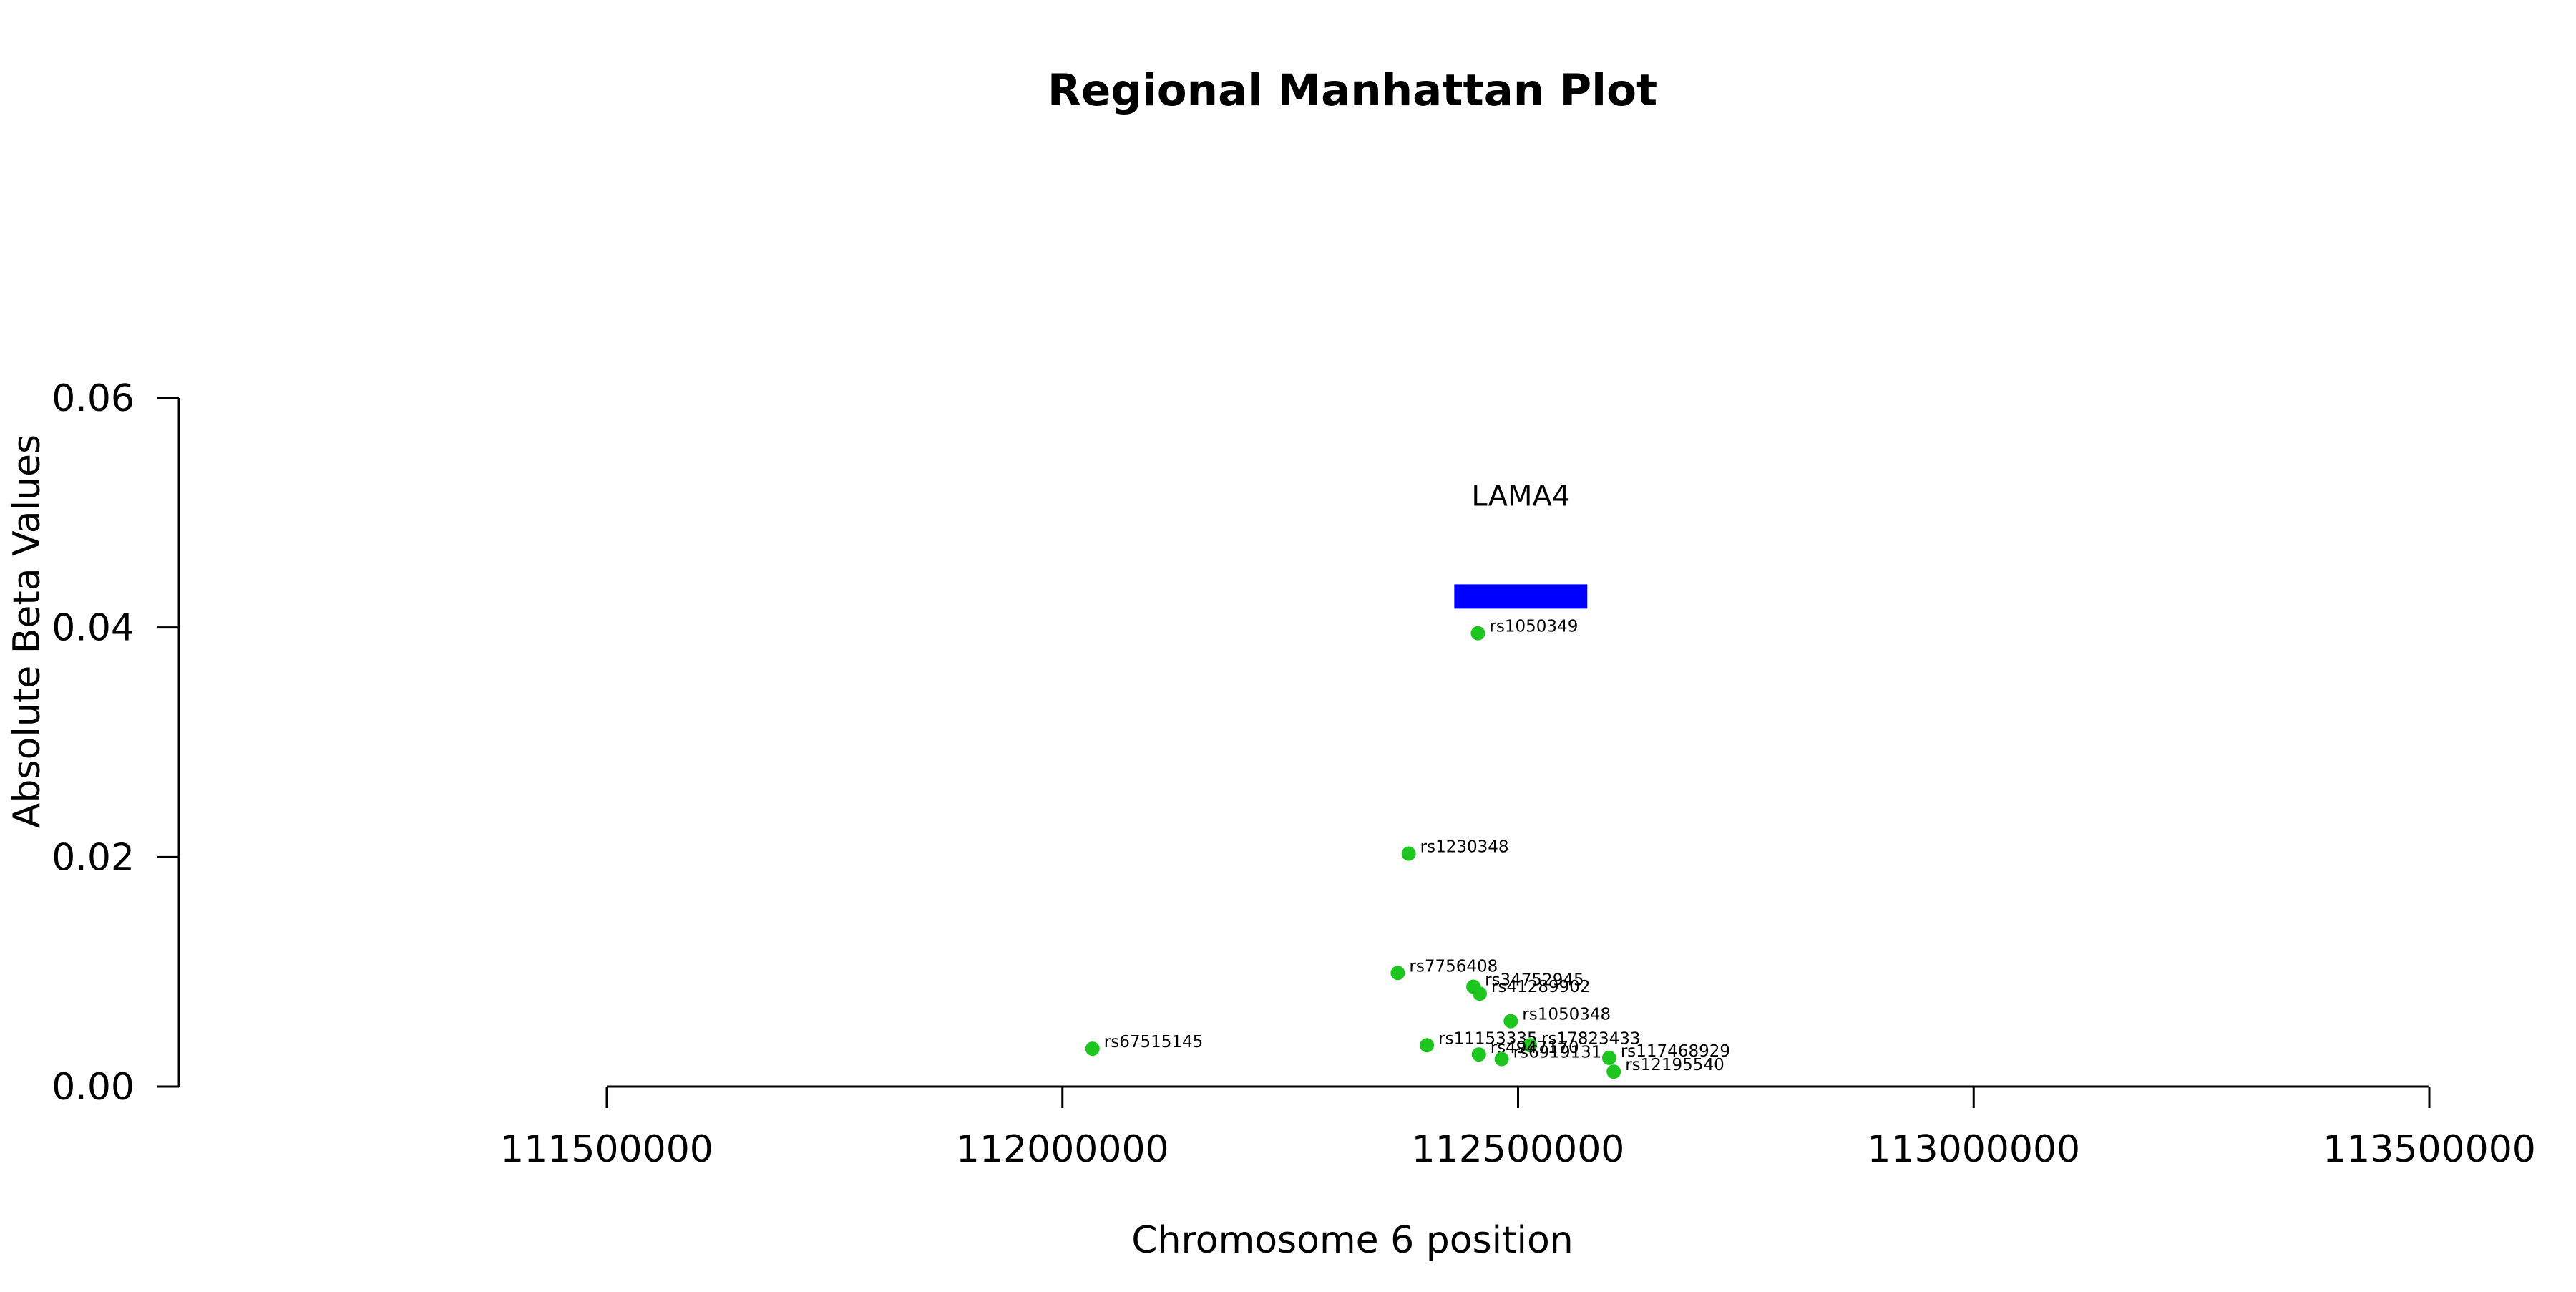 This screenshot has height=1292, width=2576. I want to click on y-tick-label: 0.06, so click(93, 398).